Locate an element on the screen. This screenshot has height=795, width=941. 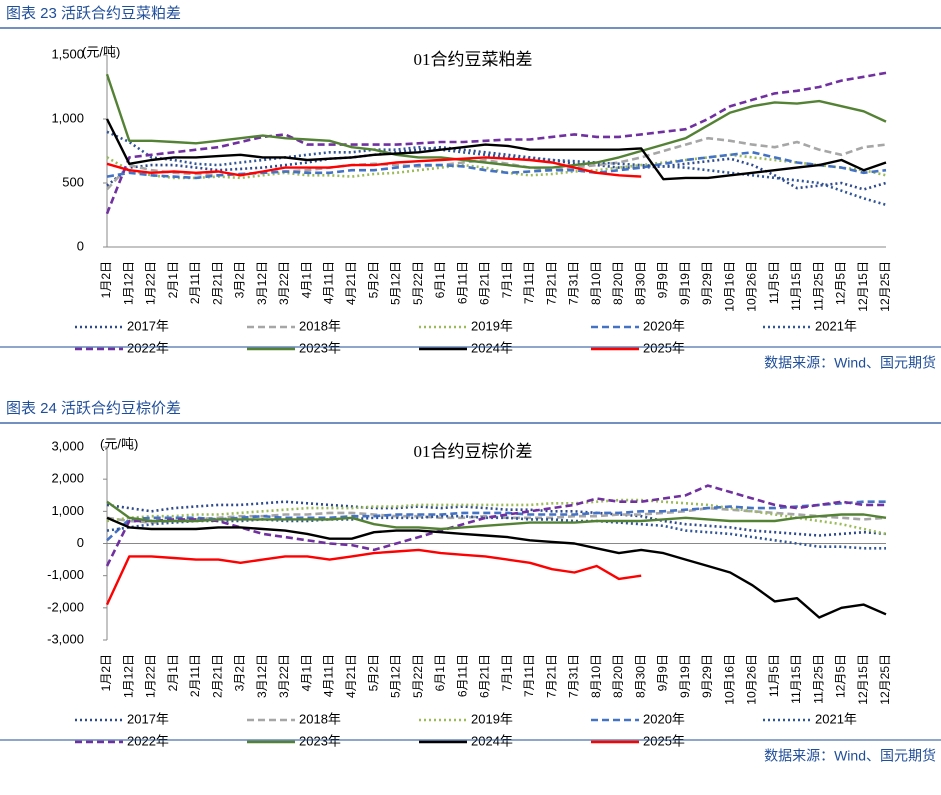
y-tick-label: 1,500 is located at coordinates (67, 53).